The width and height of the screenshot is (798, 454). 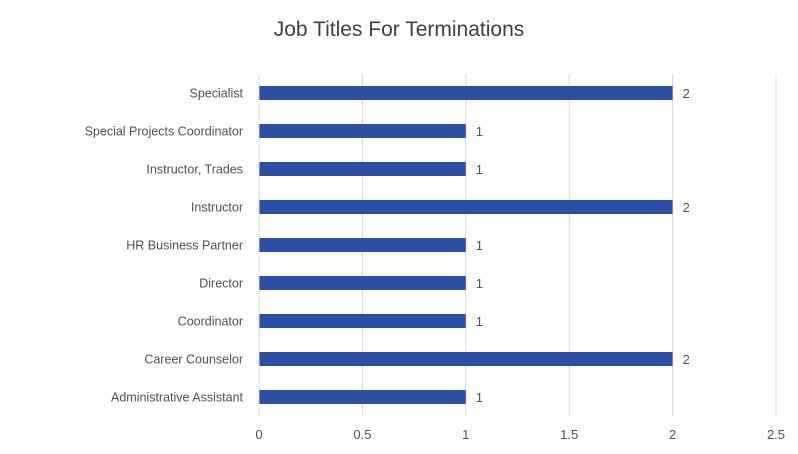 I want to click on category-label: Career Counselor, so click(x=193, y=360).